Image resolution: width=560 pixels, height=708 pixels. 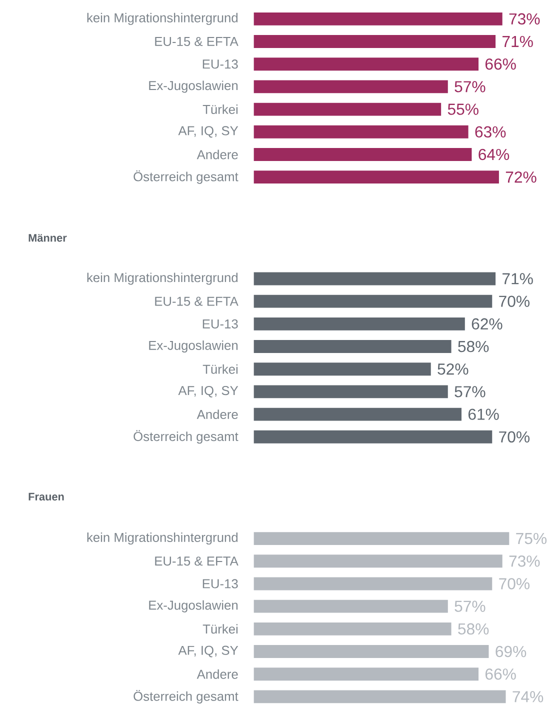 What do you see at coordinates (483, 414) in the screenshot?
I see `data-label: 61%` at bounding box center [483, 414].